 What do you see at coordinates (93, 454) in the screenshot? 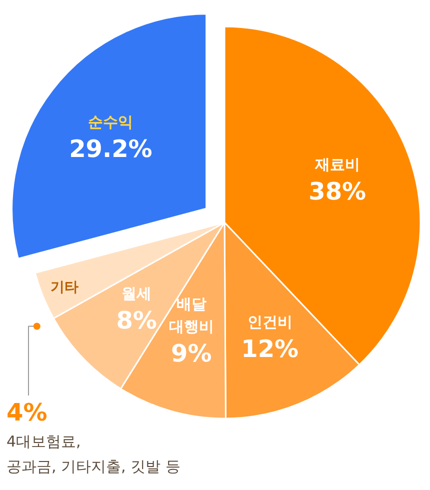
I see `text: 4대보험료, 공과금, 기타지출, 깃발 등` at bounding box center [93, 454].